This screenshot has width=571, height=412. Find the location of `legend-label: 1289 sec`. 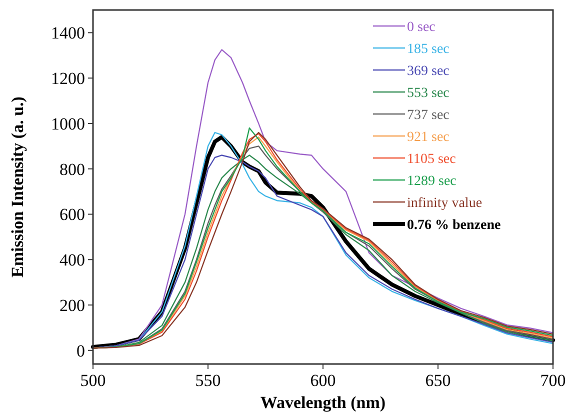

legend-label: 1289 sec is located at coordinates (431, 181).